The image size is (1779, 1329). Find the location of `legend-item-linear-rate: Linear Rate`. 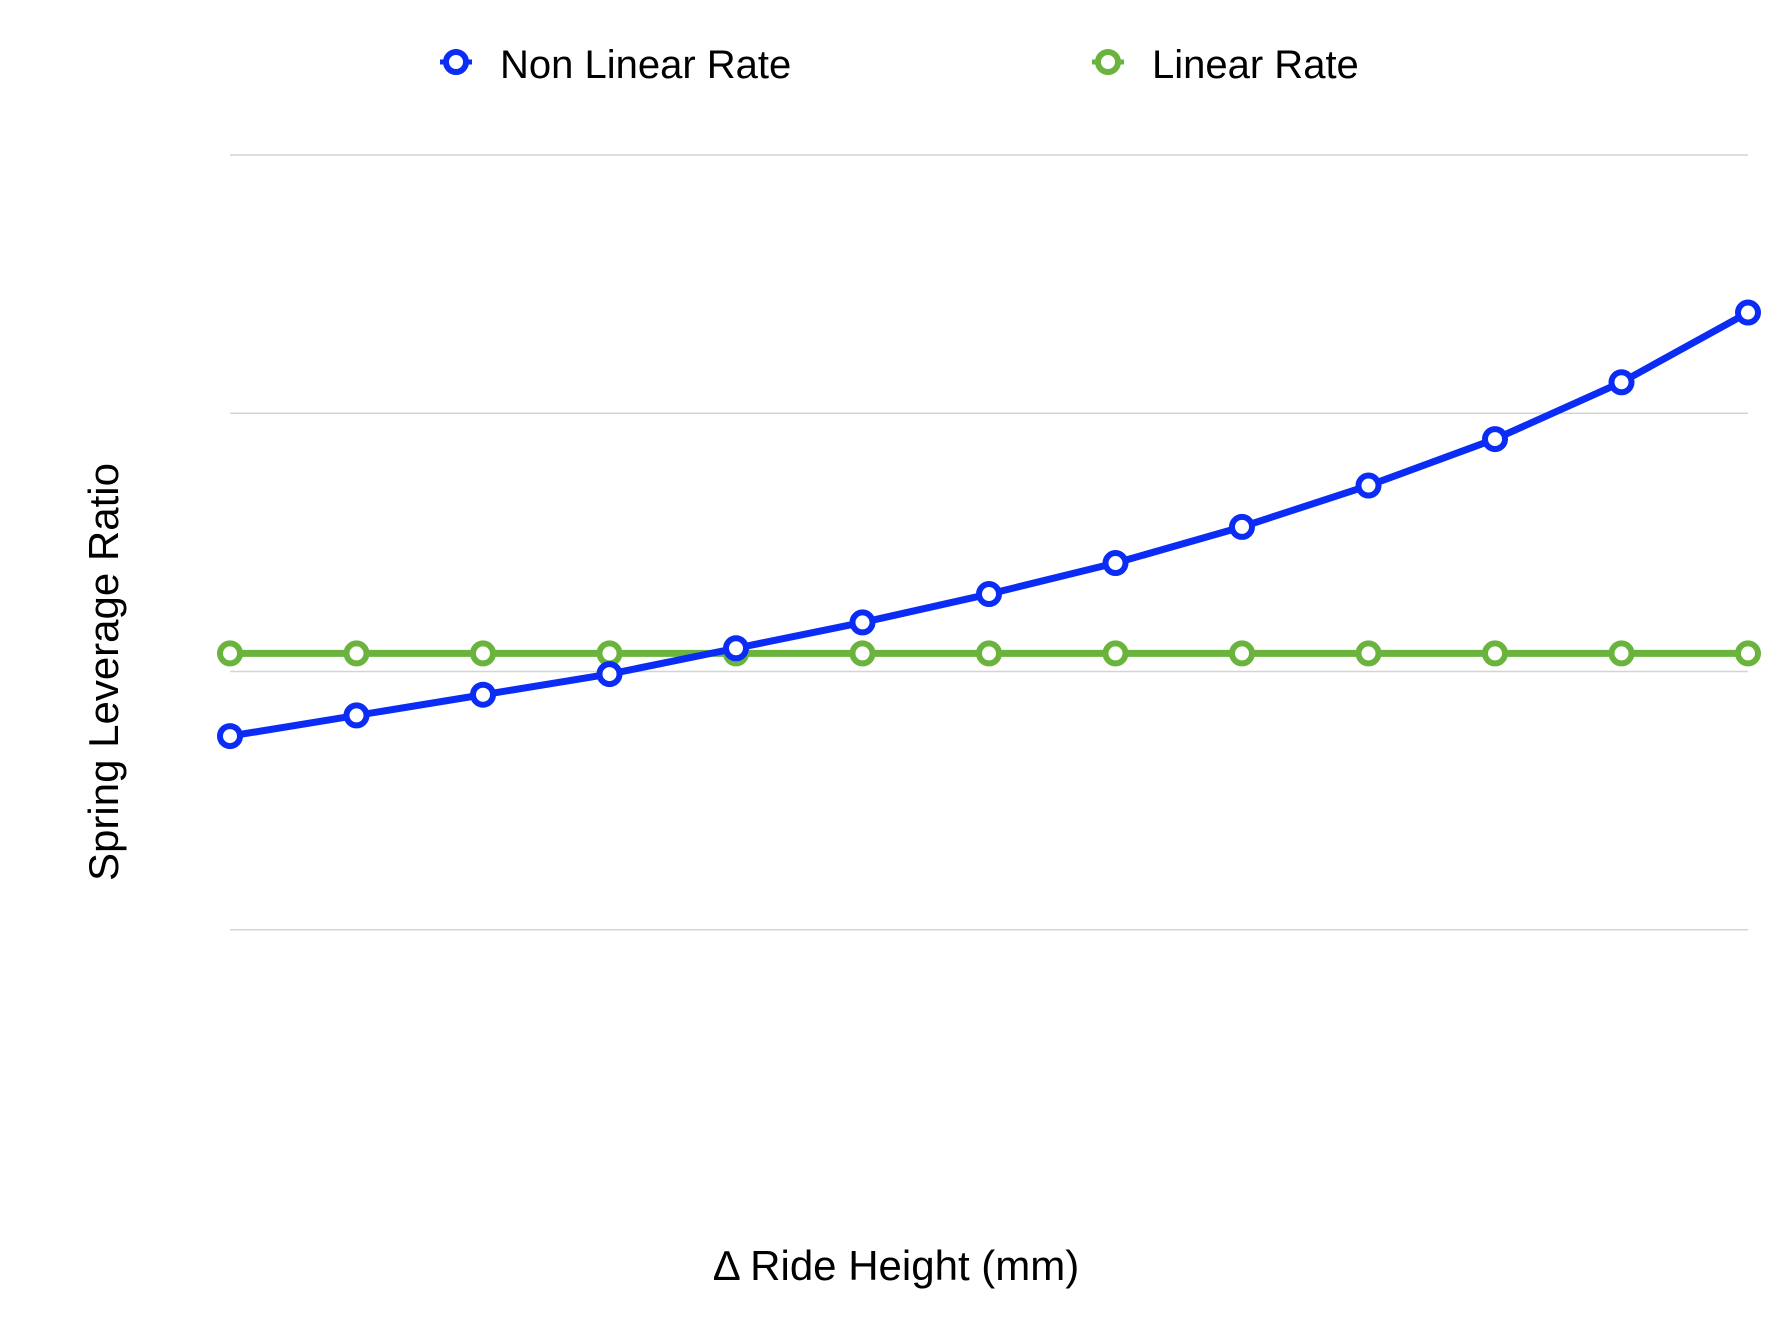

legend-item-linear-rate: Linear Rate is located at coordinates (1225, 65).